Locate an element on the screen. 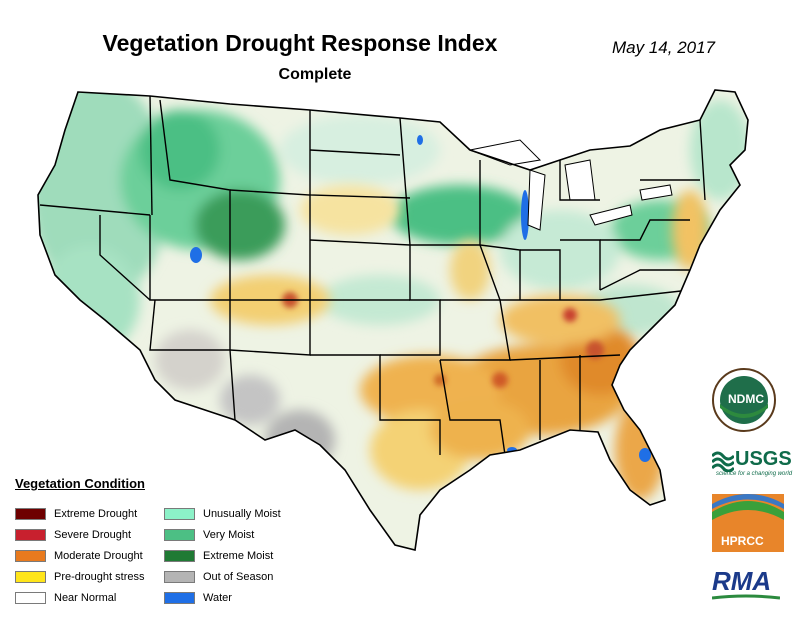 This screenshot has width=800, height=618. legend-label: Moderate Drought is located at coordinates (98, 556).